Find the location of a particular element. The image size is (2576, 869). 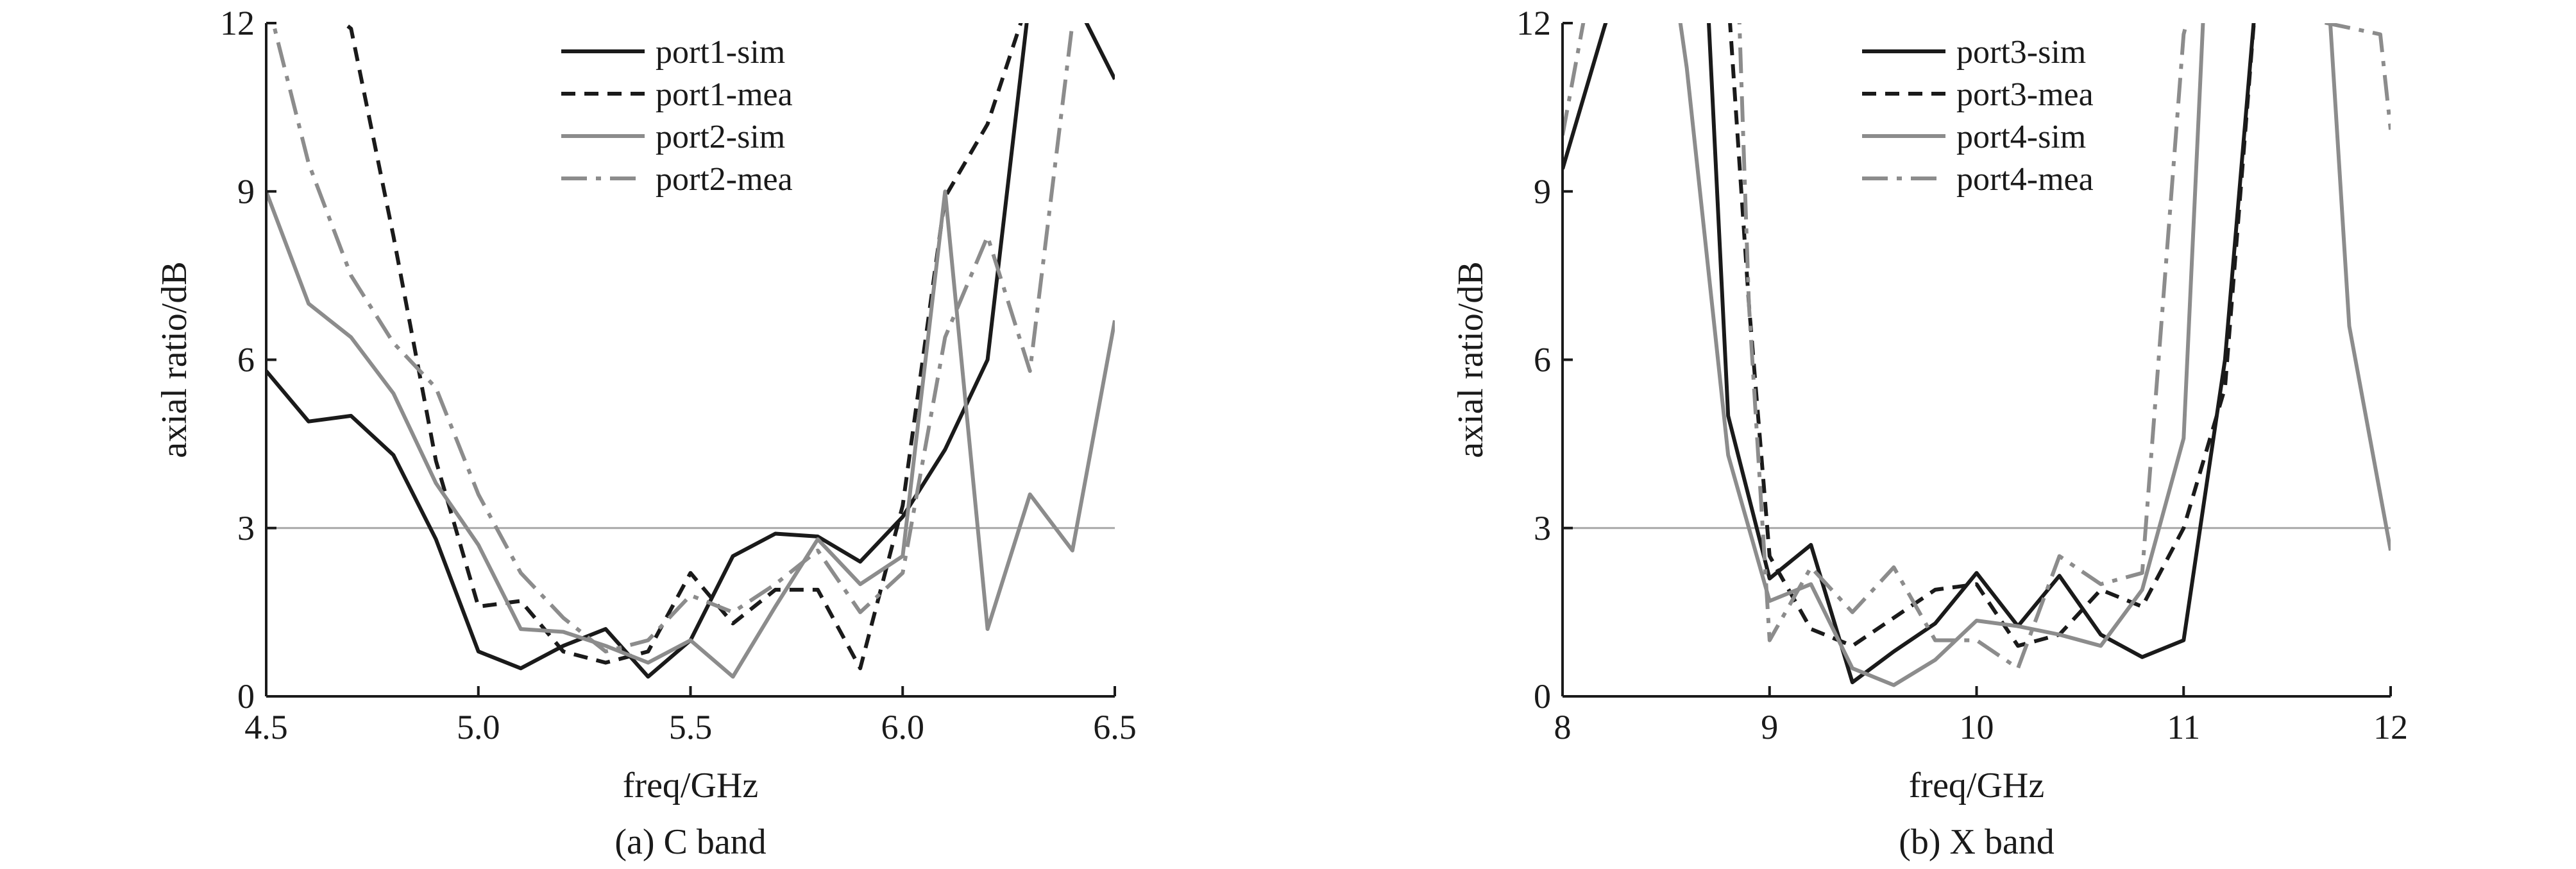

panel-caption: (a) C band is located at coordinates (690, 842).